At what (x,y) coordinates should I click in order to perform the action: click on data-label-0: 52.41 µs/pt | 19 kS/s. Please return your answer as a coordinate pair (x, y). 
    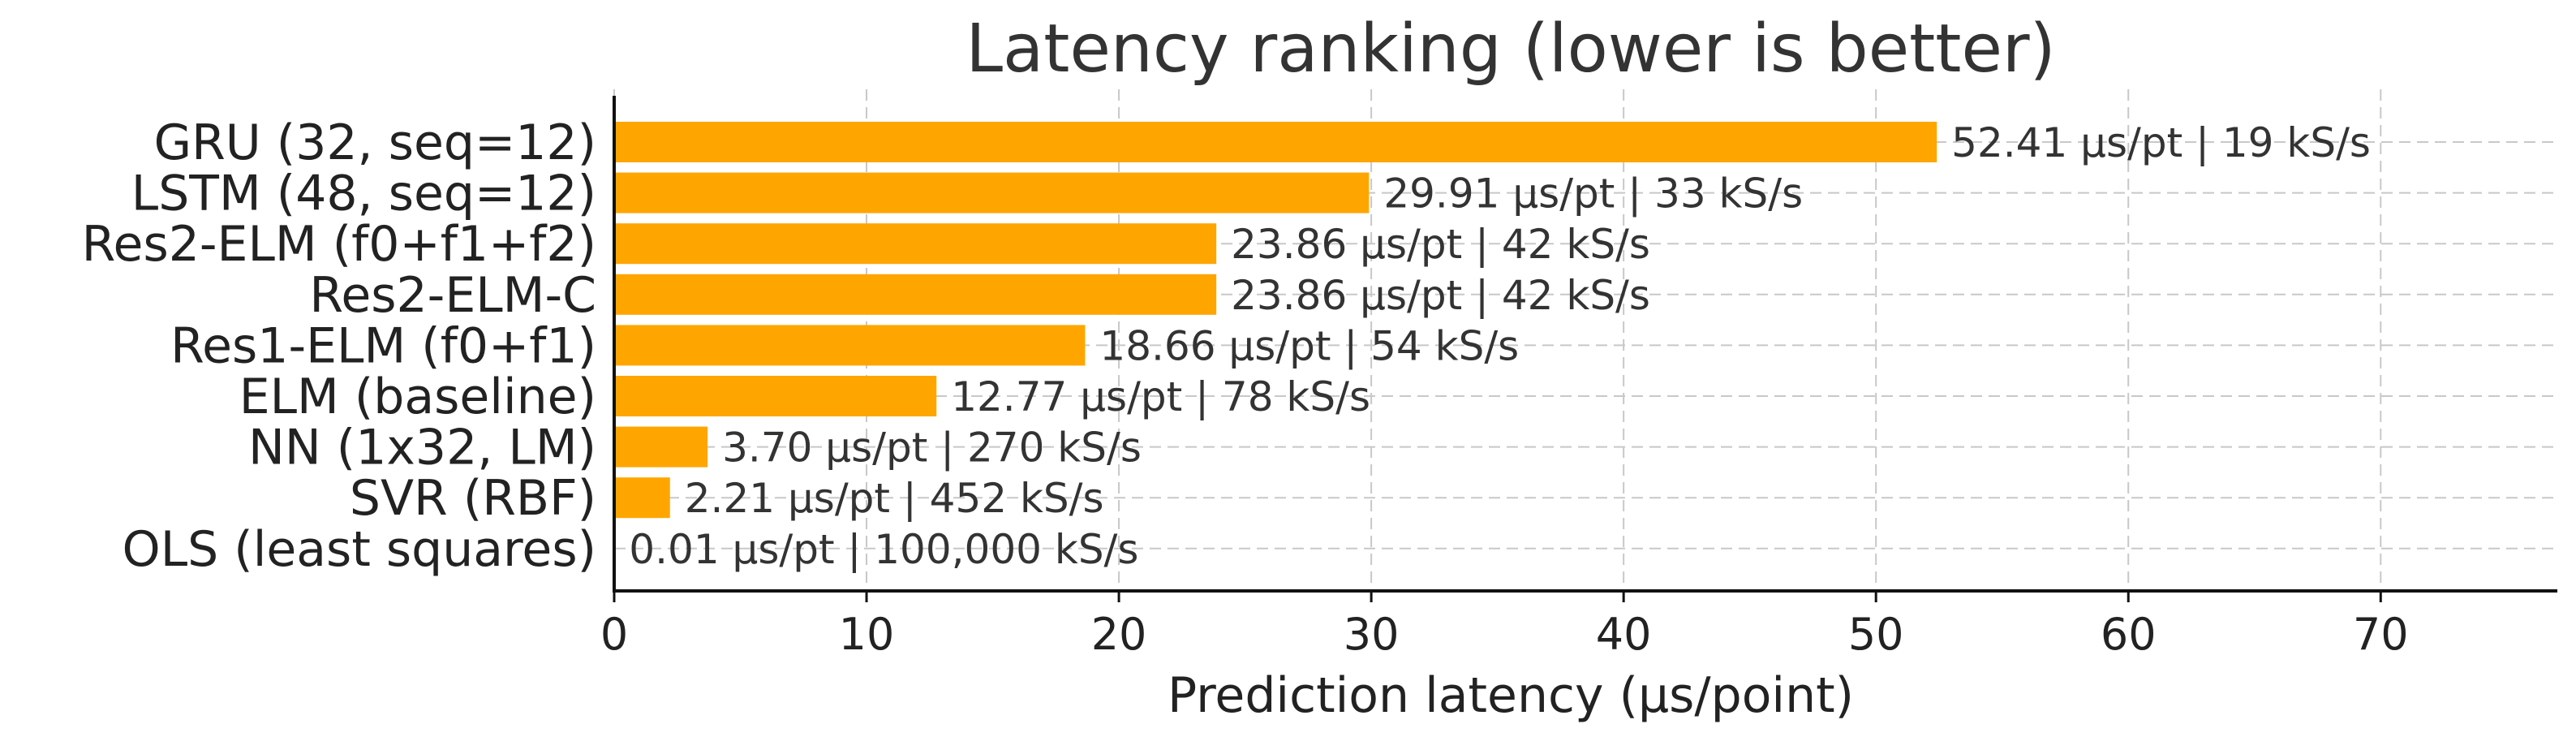
    Looking at the image, I should click on (2161, 142).